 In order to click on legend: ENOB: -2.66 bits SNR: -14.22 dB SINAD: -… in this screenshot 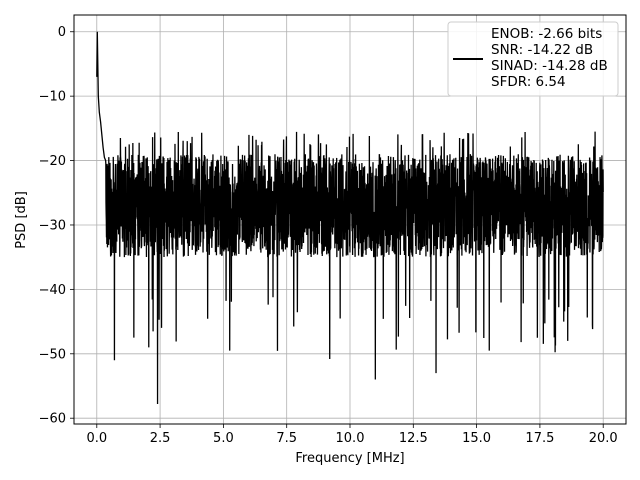, I will do `click(533, 59)`.